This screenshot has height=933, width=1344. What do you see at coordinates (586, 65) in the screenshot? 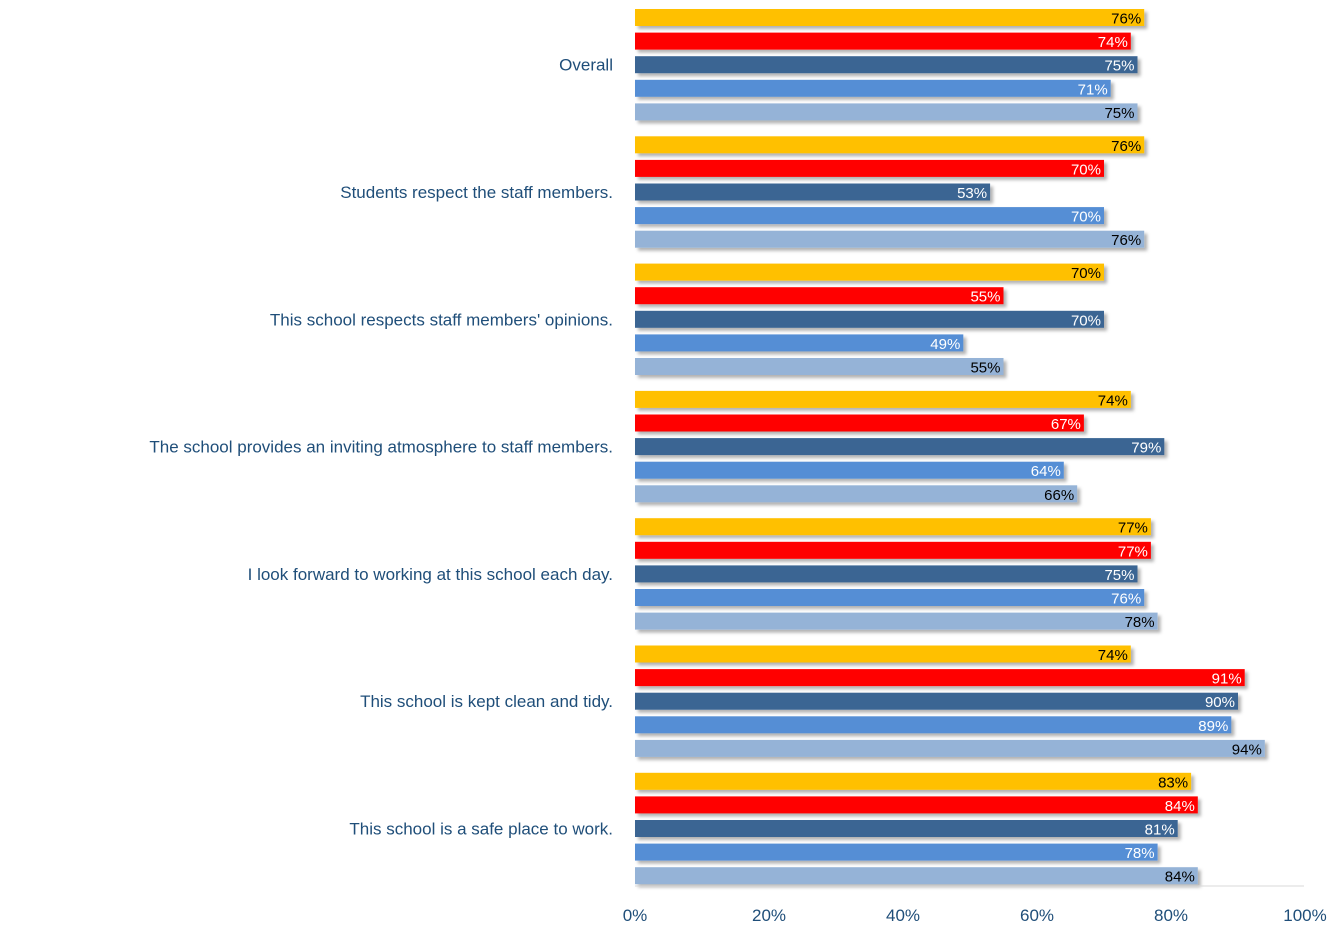
I see `category-label: Overall` at bounding box center [586, 65].